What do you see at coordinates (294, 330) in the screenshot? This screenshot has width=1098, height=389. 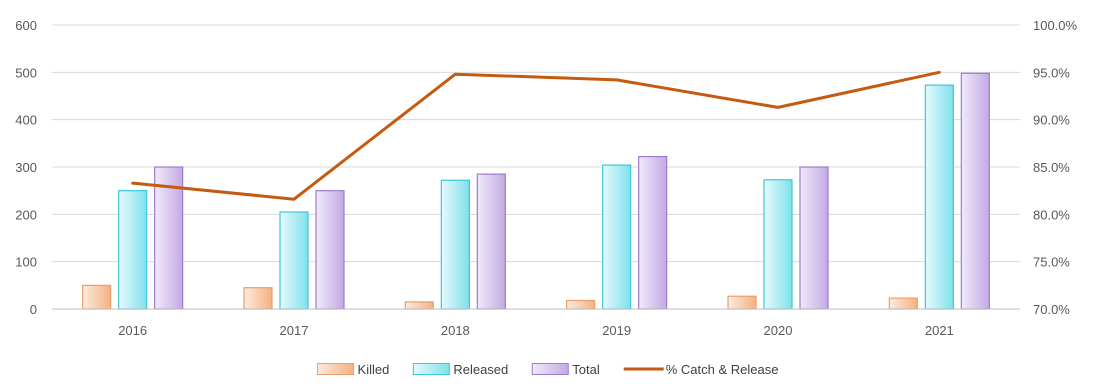 I see `x-tick-label: 2017` at bounding box center [294, 330].